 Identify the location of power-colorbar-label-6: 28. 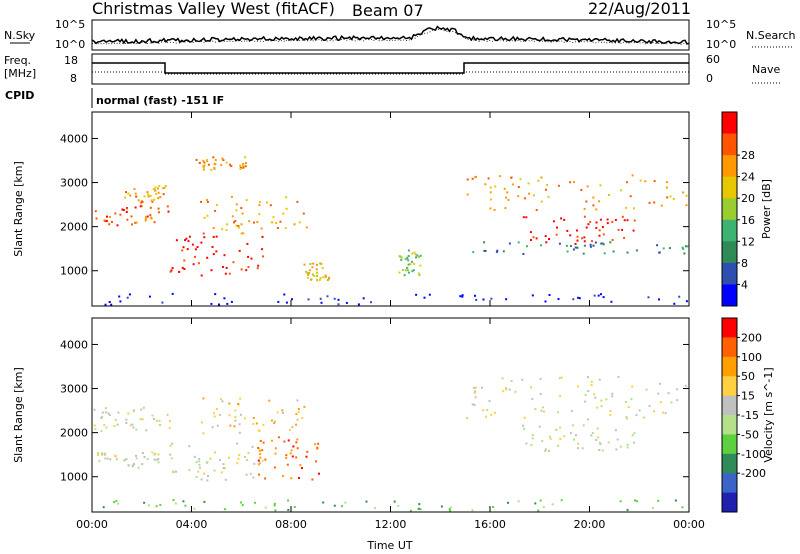
(748, 155).